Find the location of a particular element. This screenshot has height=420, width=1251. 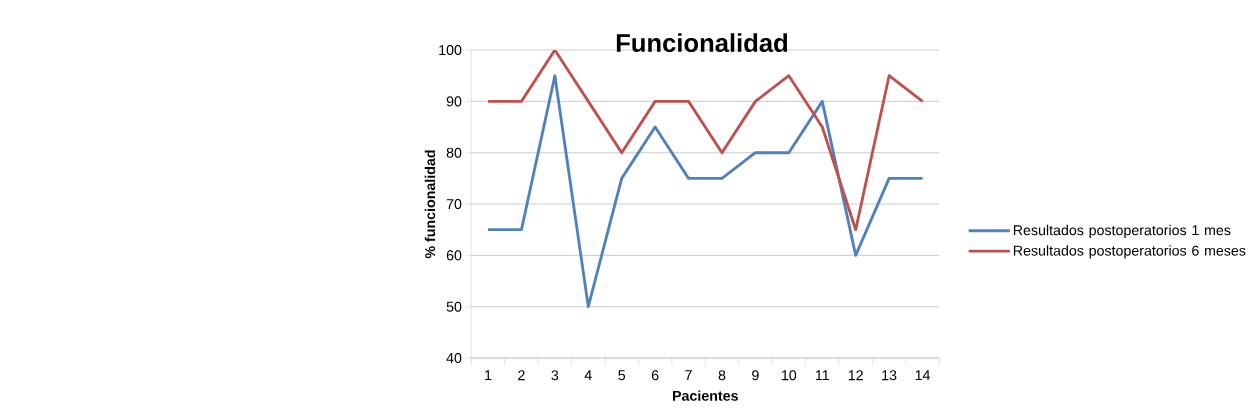

y-tick-label: 100 is located at coordinates (450, 50).